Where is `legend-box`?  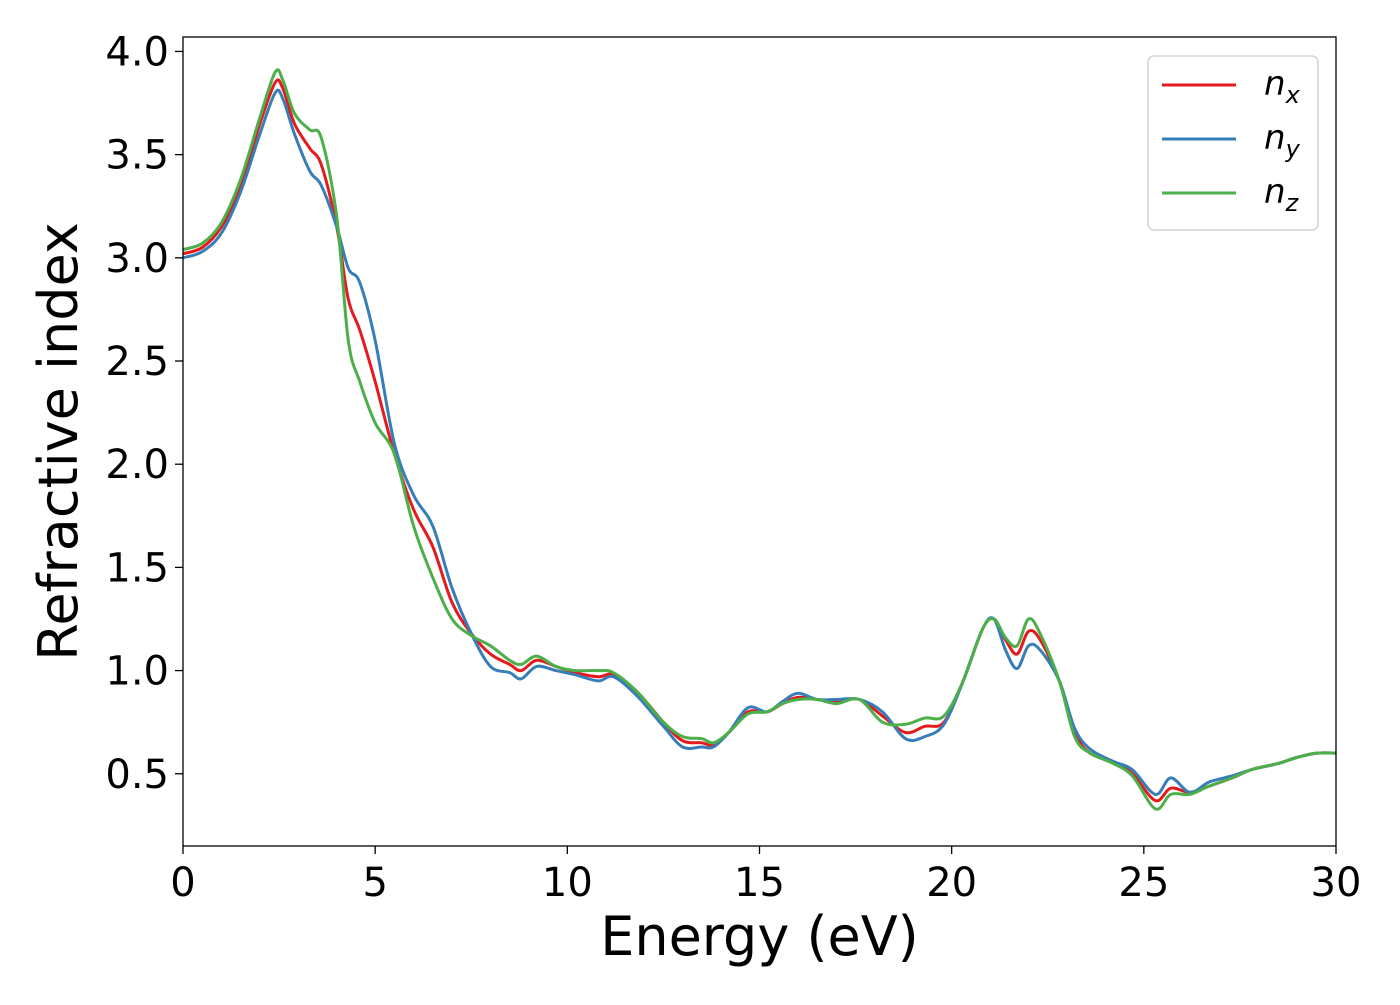
legend-box is located at coordinates (1233, 143).